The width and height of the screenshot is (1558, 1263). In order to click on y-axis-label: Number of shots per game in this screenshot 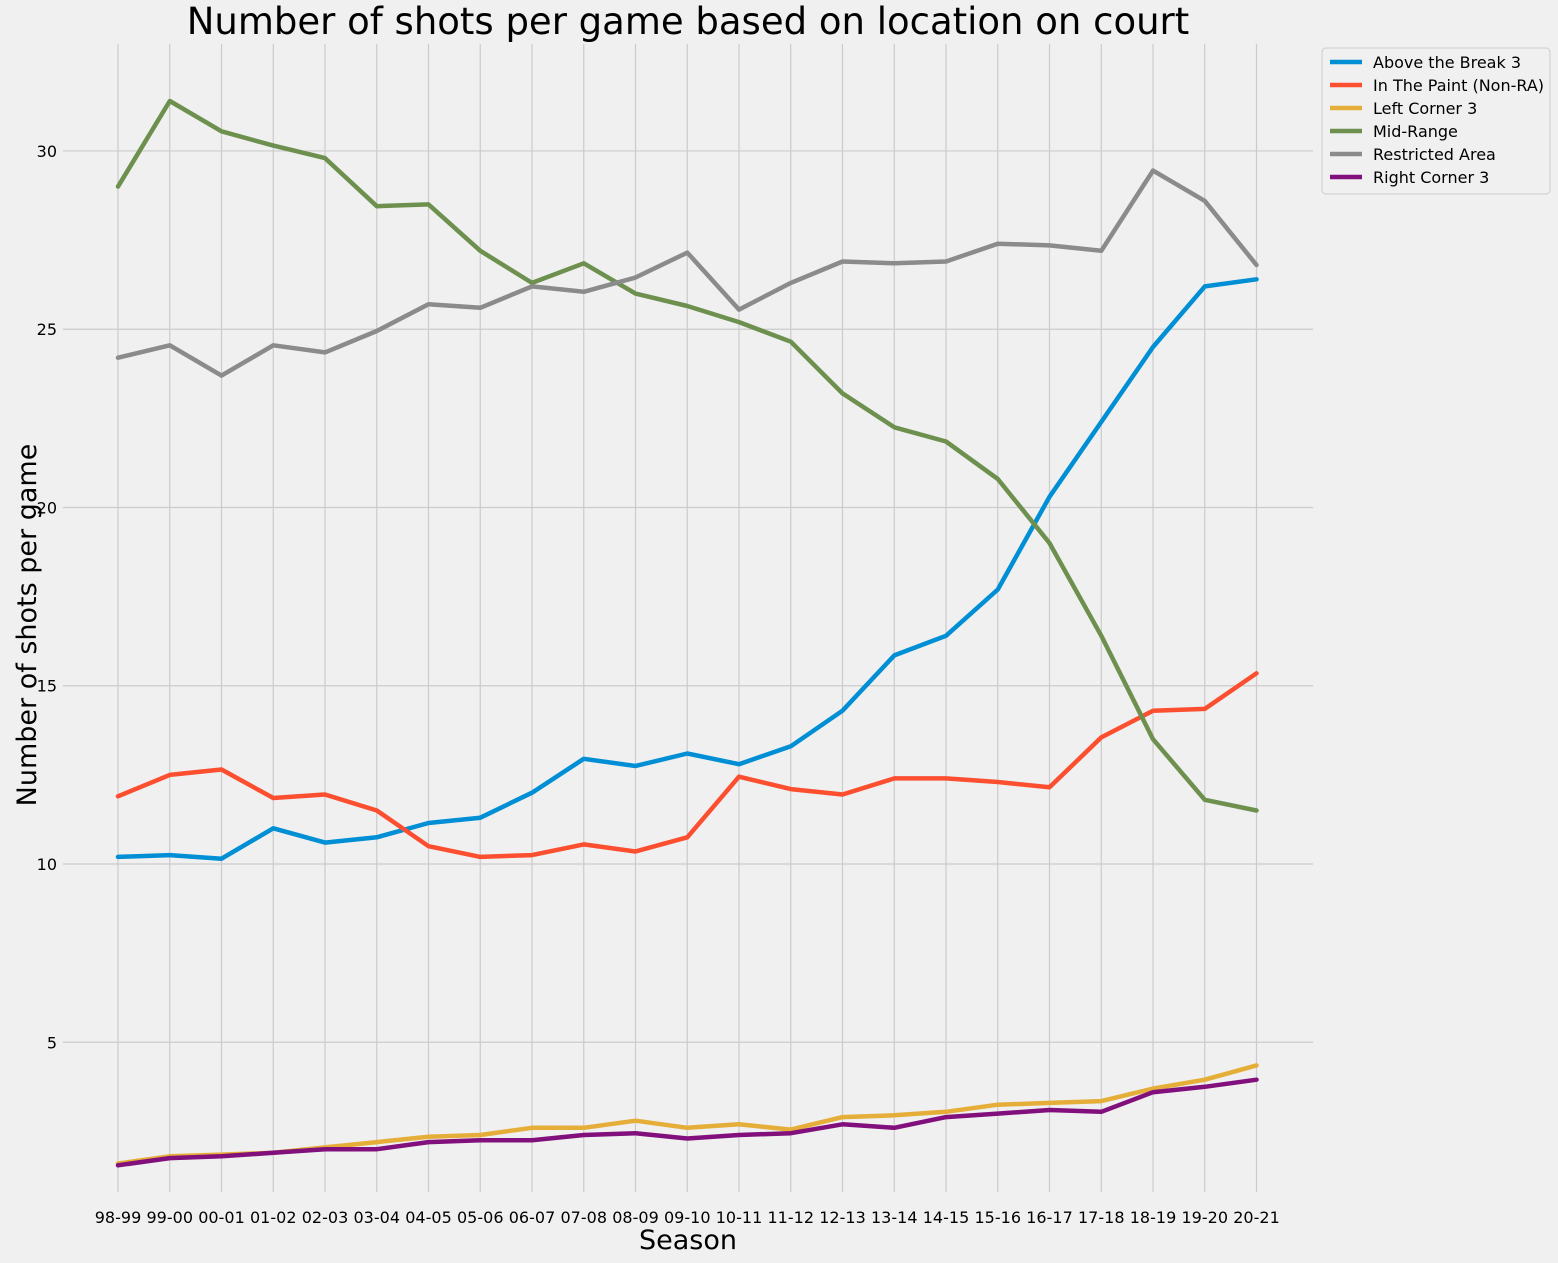, I will do `click(27, 625)`.